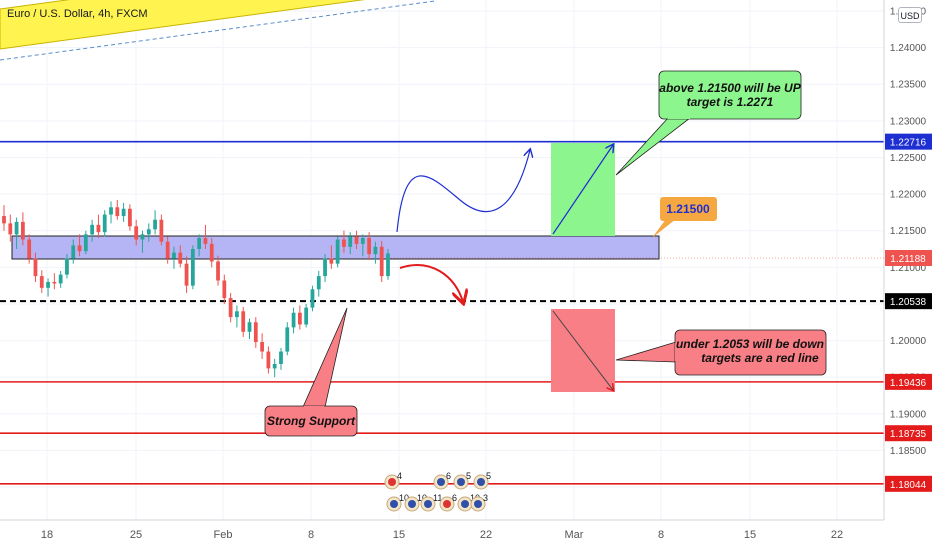  I want to click on price-tick-label: 1.22000, so click(908, 195).